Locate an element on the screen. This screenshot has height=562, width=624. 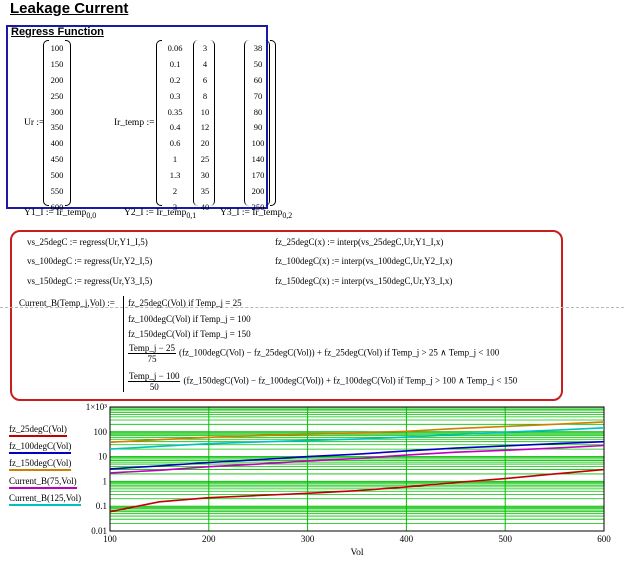
matrix-cell: 600 is located at coordinates (57, 206).